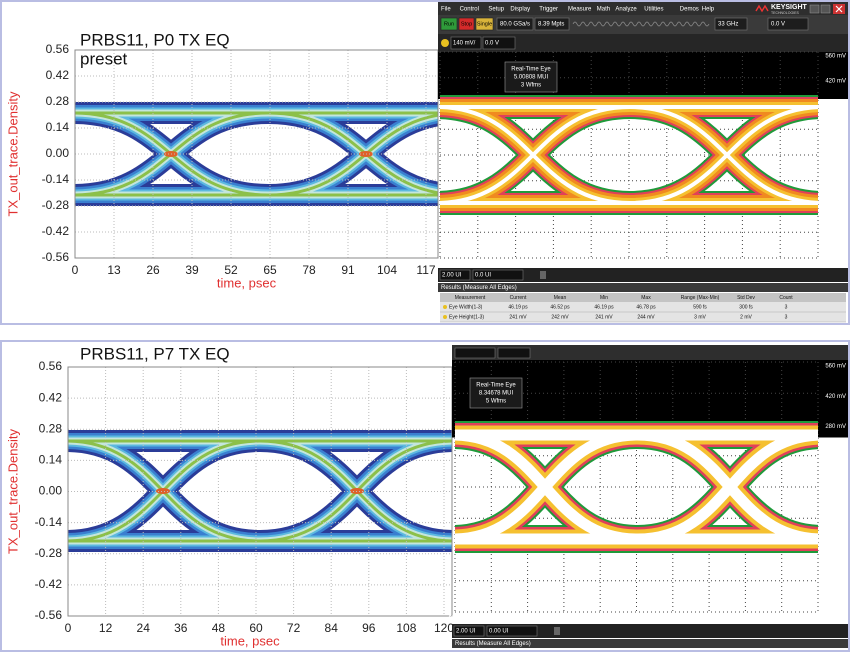  I want to click on scope-y-label: 420 mV, so click(835, 81).